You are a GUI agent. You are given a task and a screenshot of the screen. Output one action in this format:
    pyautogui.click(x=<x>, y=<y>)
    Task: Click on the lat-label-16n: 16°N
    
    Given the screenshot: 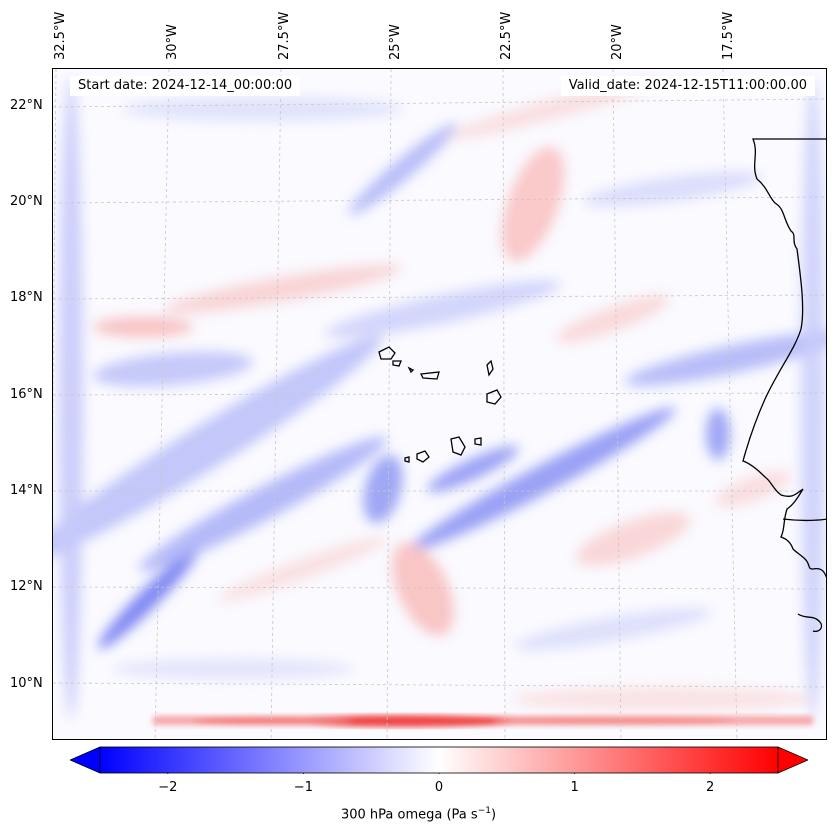 What is the action you would take?
    pyautogui.click(x=26, y=394)
    